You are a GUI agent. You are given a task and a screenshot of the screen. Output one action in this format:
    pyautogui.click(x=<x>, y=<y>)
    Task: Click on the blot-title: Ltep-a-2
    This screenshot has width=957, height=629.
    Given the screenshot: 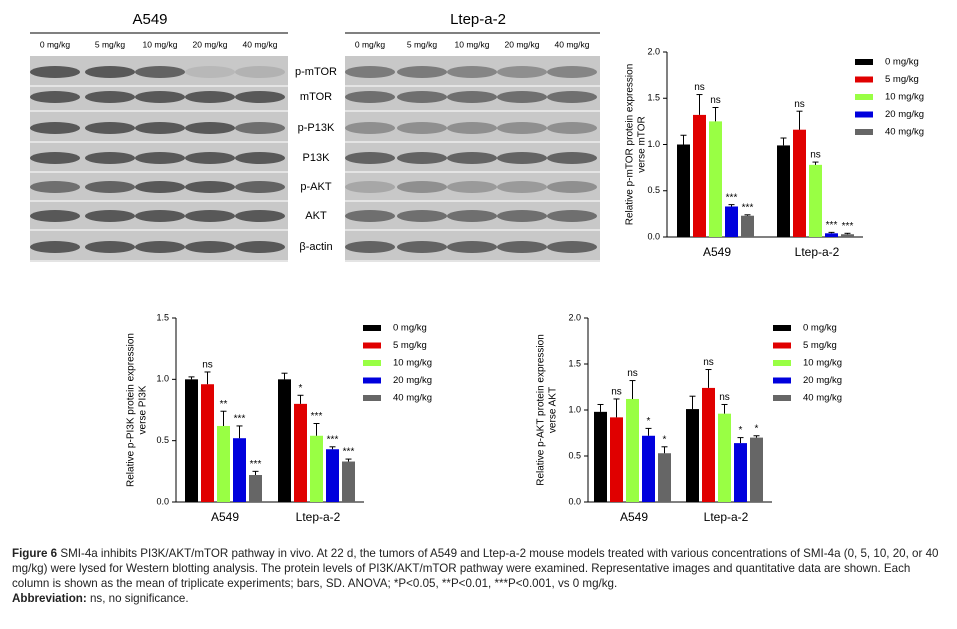 What is the action you would take?
    pyautogui.click(x=478, y=19)
    